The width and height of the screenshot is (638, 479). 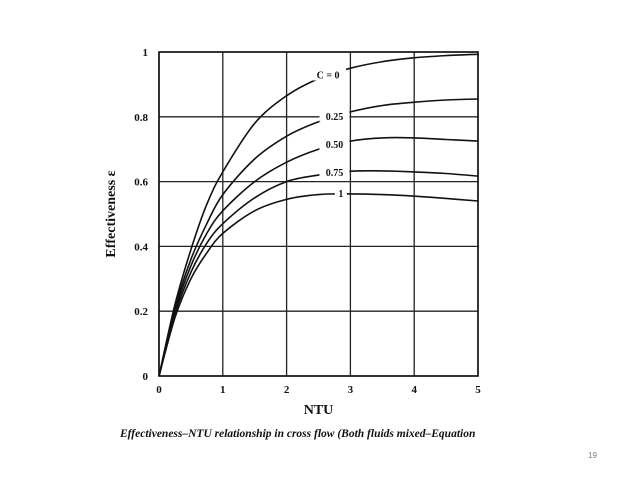 What do you see at coordinates (414, 390) in the screenshot?
I see `x-tick-label: 4` at bounding box center [414, 390].